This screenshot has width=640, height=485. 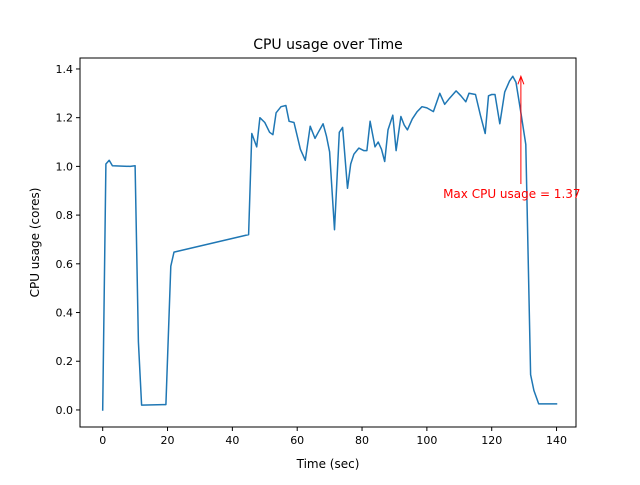 I want to click on y-axis: 0.0 0.2 0.4 0.6 0.8 1.0 1.2 1.4, so click(x=68, y=240).